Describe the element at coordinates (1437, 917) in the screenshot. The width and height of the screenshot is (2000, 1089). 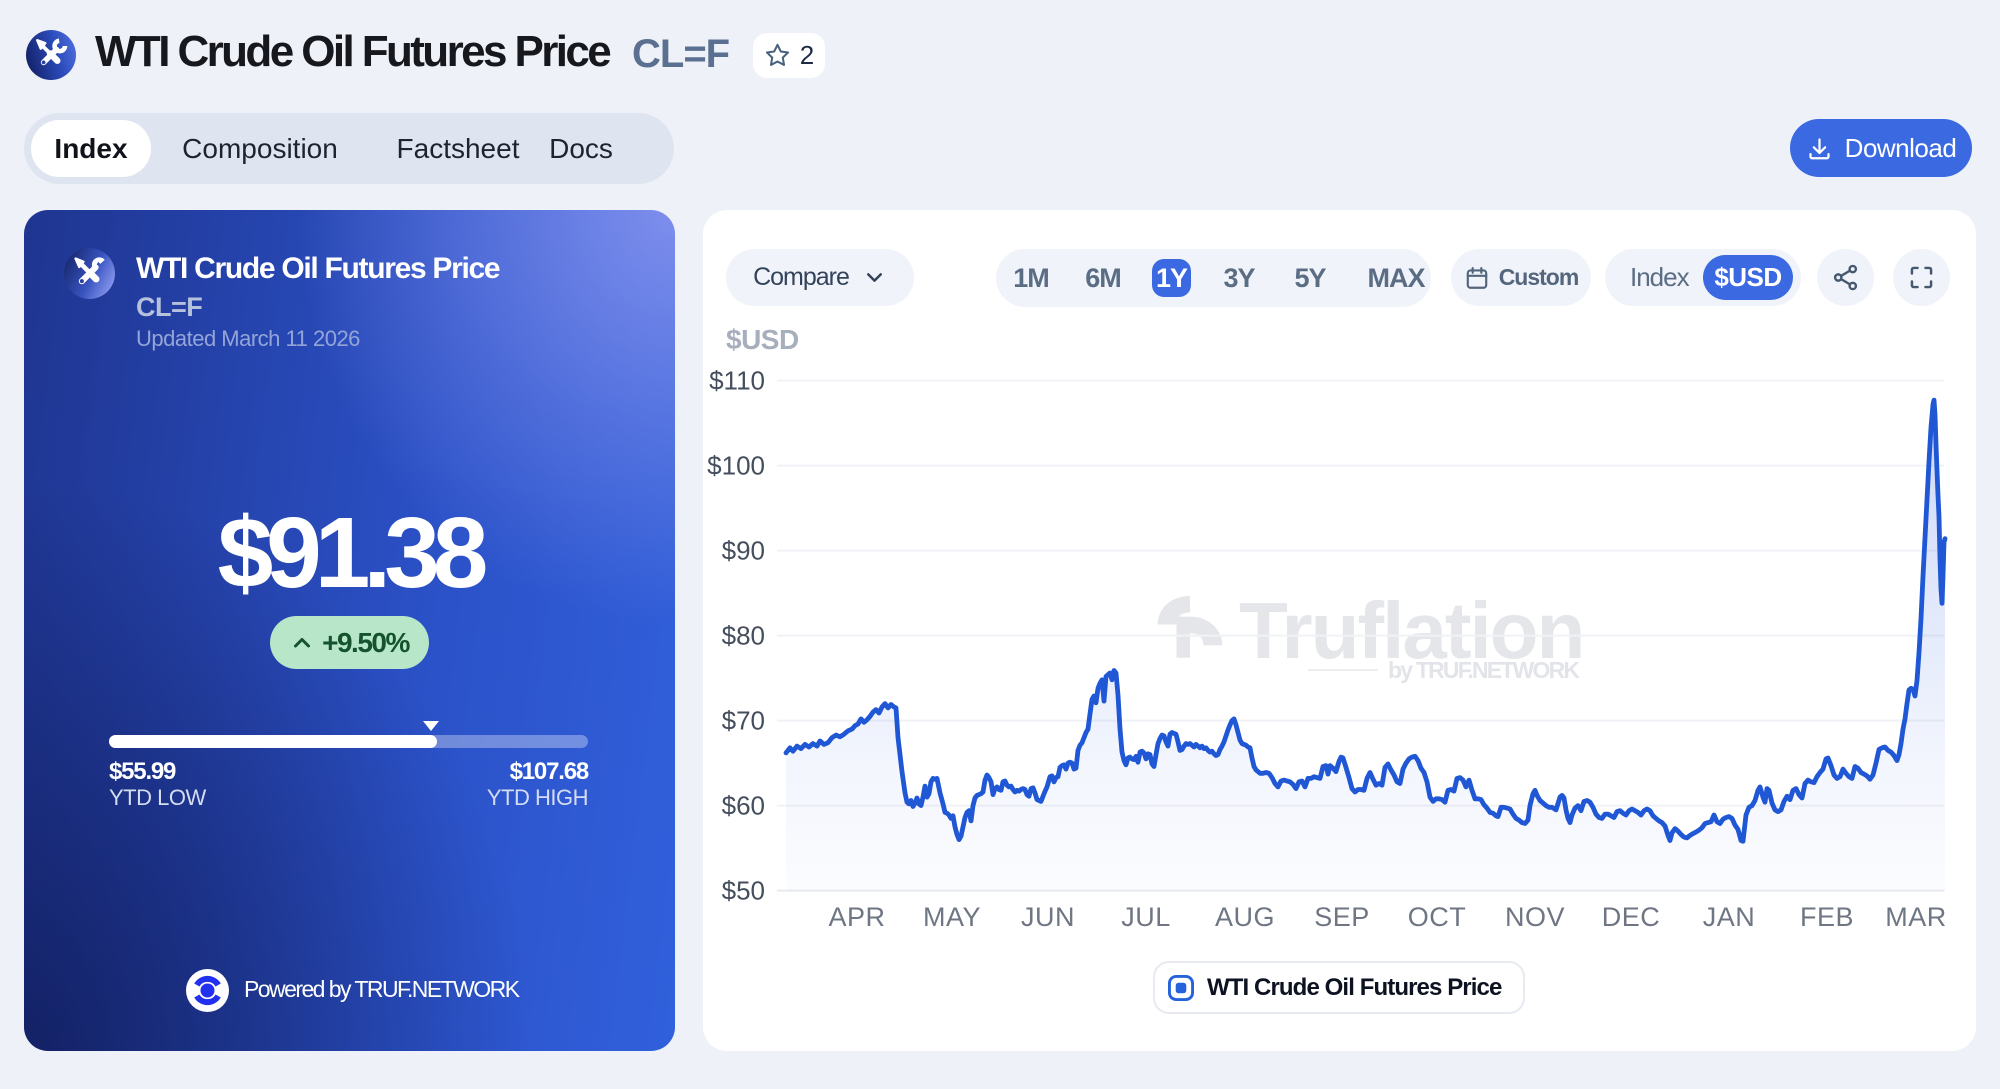
I see `svg-text: OCT` at that location.